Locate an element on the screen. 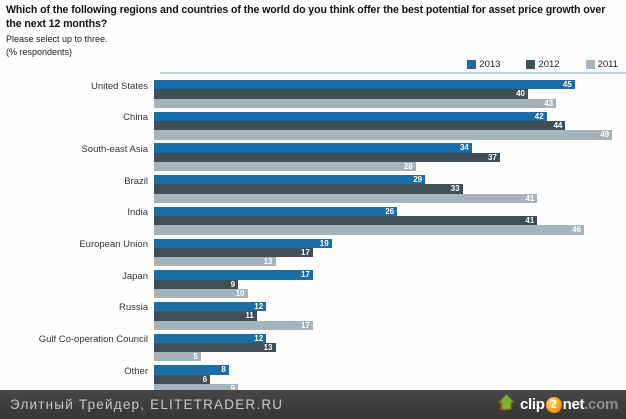 The height and width of the screenshot is (419, 626). bar-2012: 33 is located at coordinates (308, 189).